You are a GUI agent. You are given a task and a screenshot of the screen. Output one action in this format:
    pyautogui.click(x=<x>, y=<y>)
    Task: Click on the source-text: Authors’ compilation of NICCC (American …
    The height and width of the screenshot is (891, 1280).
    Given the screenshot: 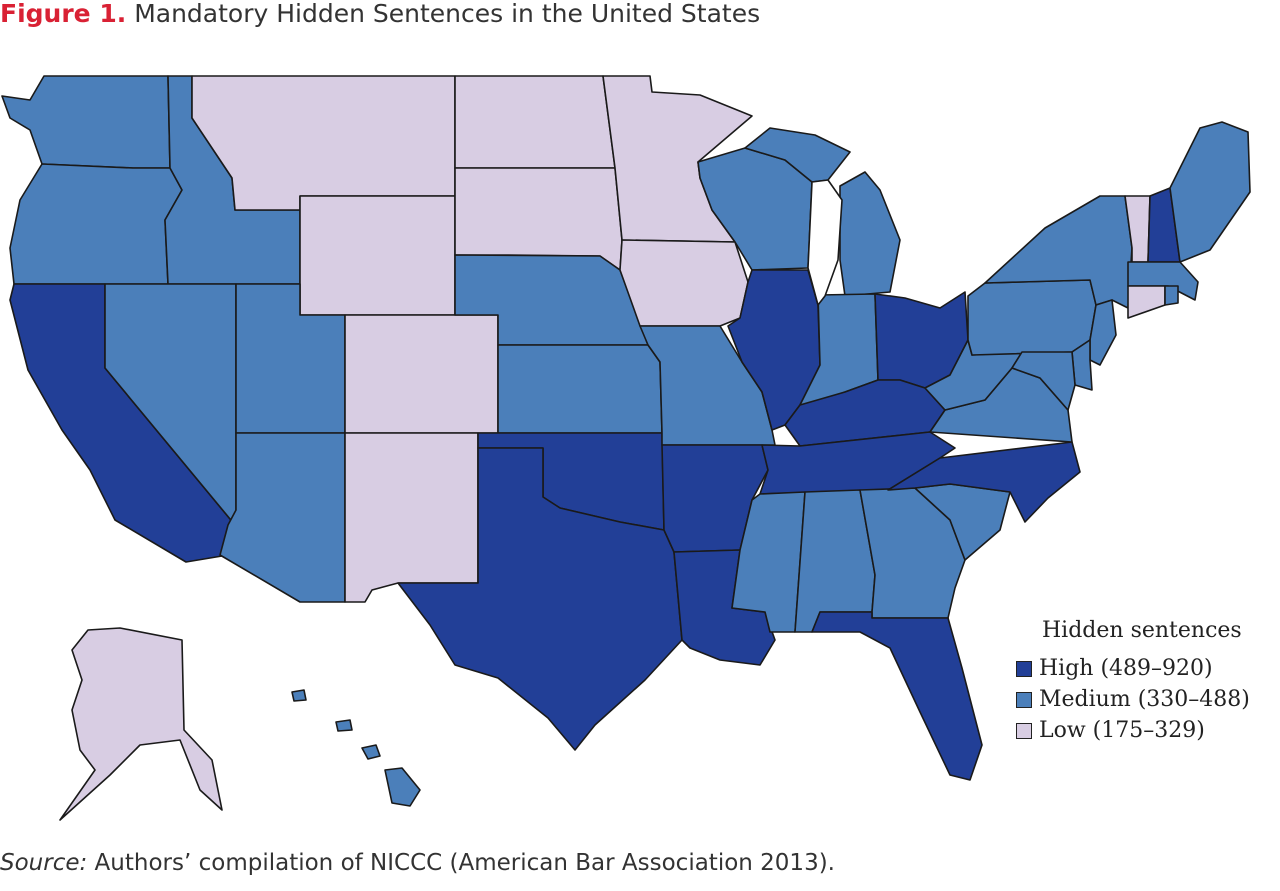 What is the action you would take?
    pyautogui.click(x=461, y=863)
    